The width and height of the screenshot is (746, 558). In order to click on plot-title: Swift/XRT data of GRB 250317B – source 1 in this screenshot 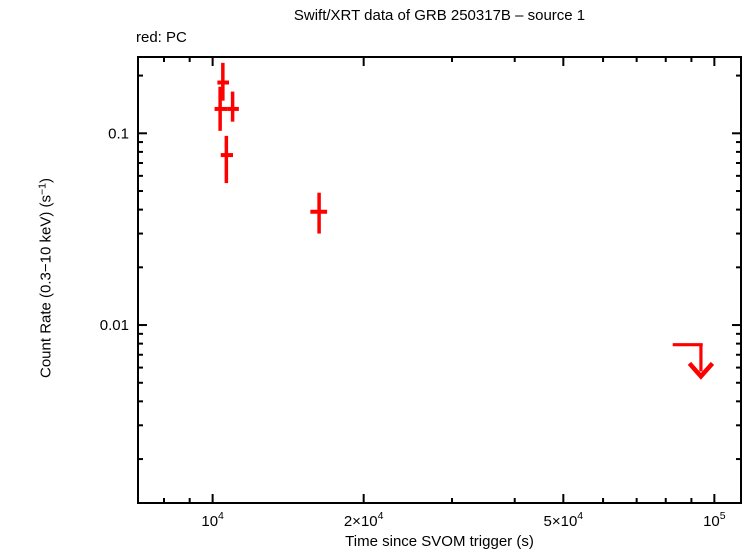, I will do `click(439, 15)`.